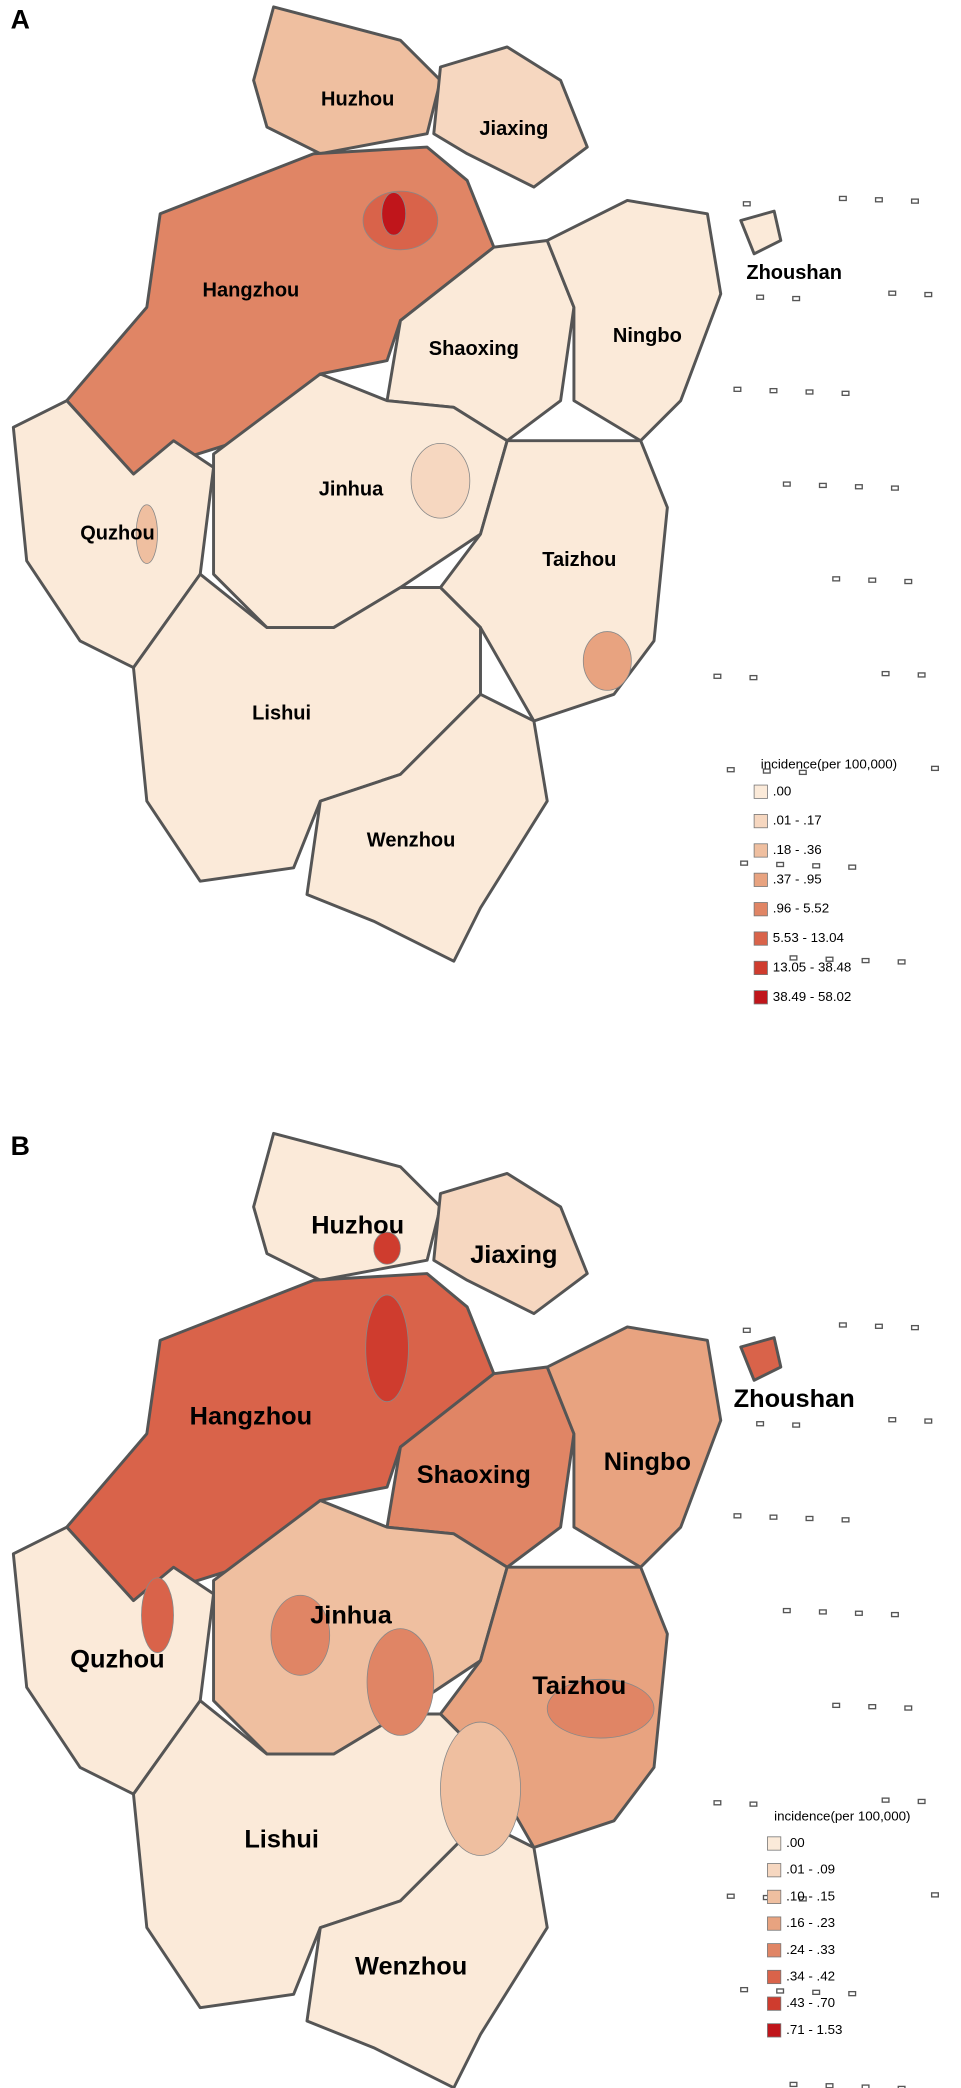 The width and height of the screenshot is (961, 2088). I want to click on city-label: Zhoushan, so click(794, 1399).